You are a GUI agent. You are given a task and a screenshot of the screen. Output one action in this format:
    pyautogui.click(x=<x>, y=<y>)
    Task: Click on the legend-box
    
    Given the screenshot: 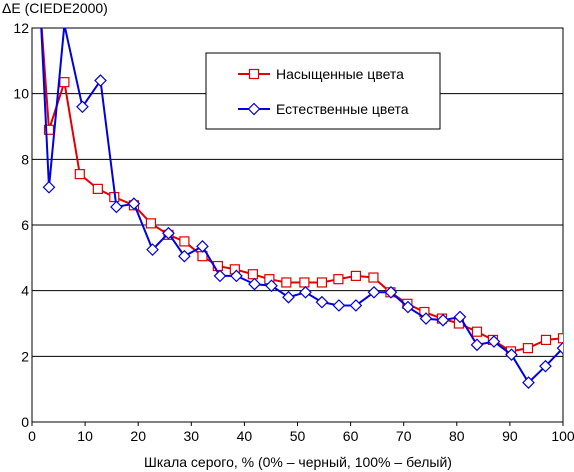 What is the action you would take?
    pyautogui.click(x=323, y=91)
    